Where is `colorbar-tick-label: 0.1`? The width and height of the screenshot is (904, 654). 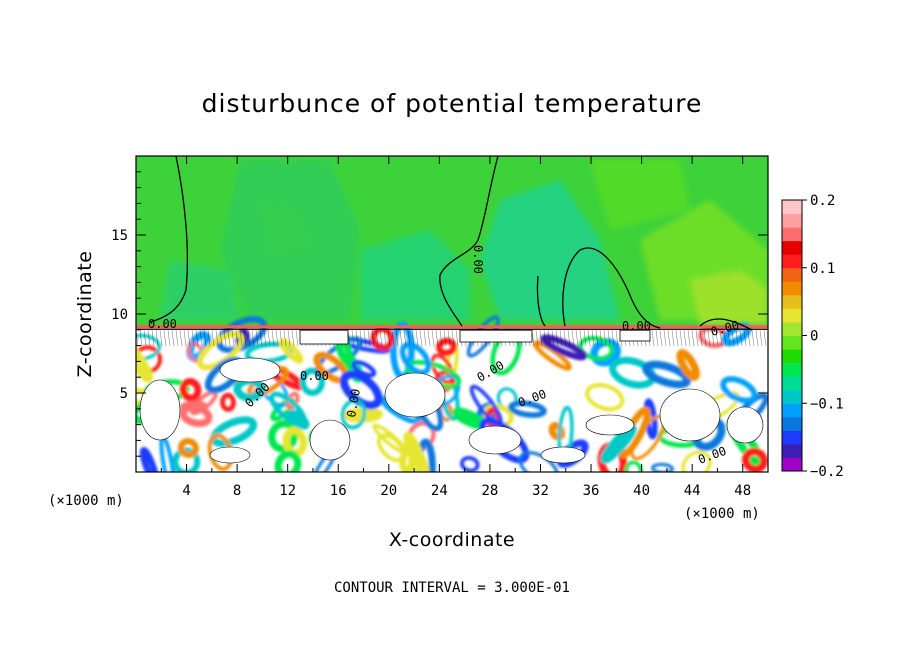 colorbar-tick-label: 0.1 is located at coordinates (822, 269).